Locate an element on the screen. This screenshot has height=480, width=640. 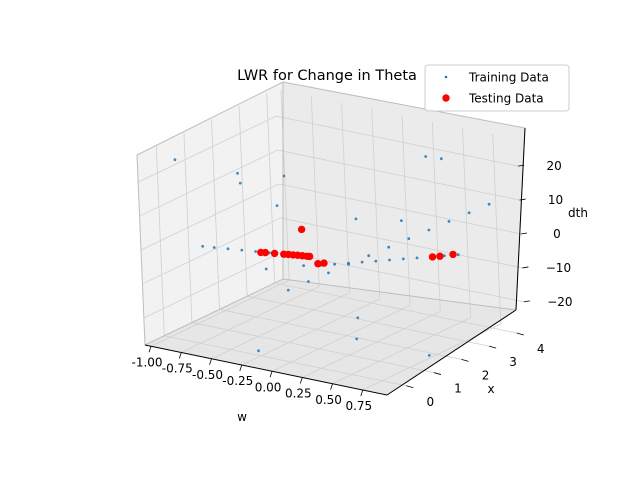
tick-label-w: -1.00 is located at coordinates (147, 362).